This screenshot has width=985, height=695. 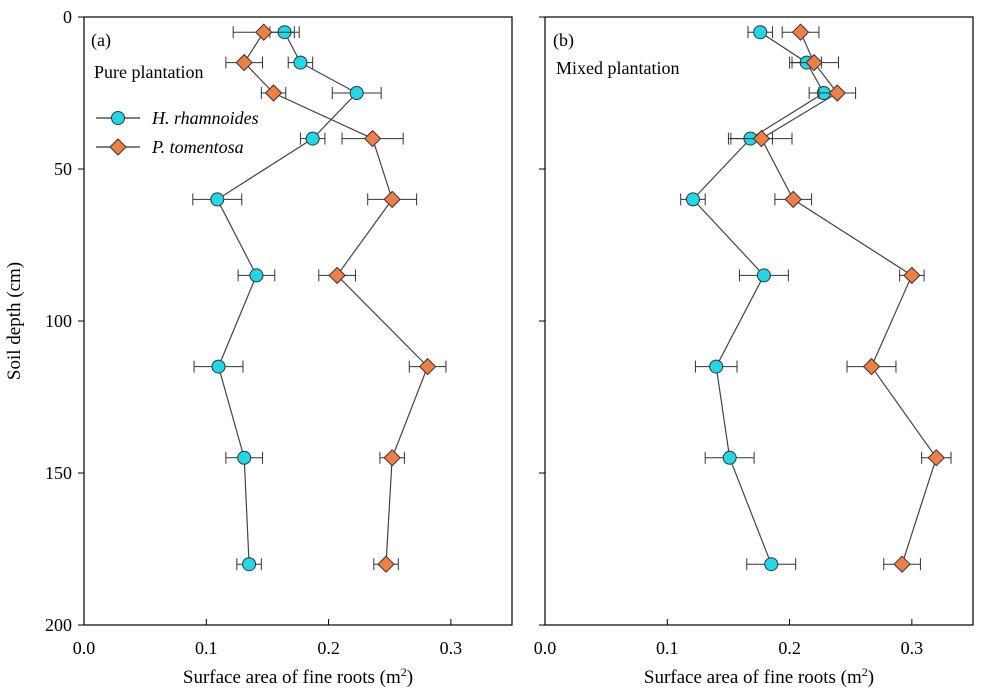 I want to click on y-tick-label: 150, so click(x=58, y=473).